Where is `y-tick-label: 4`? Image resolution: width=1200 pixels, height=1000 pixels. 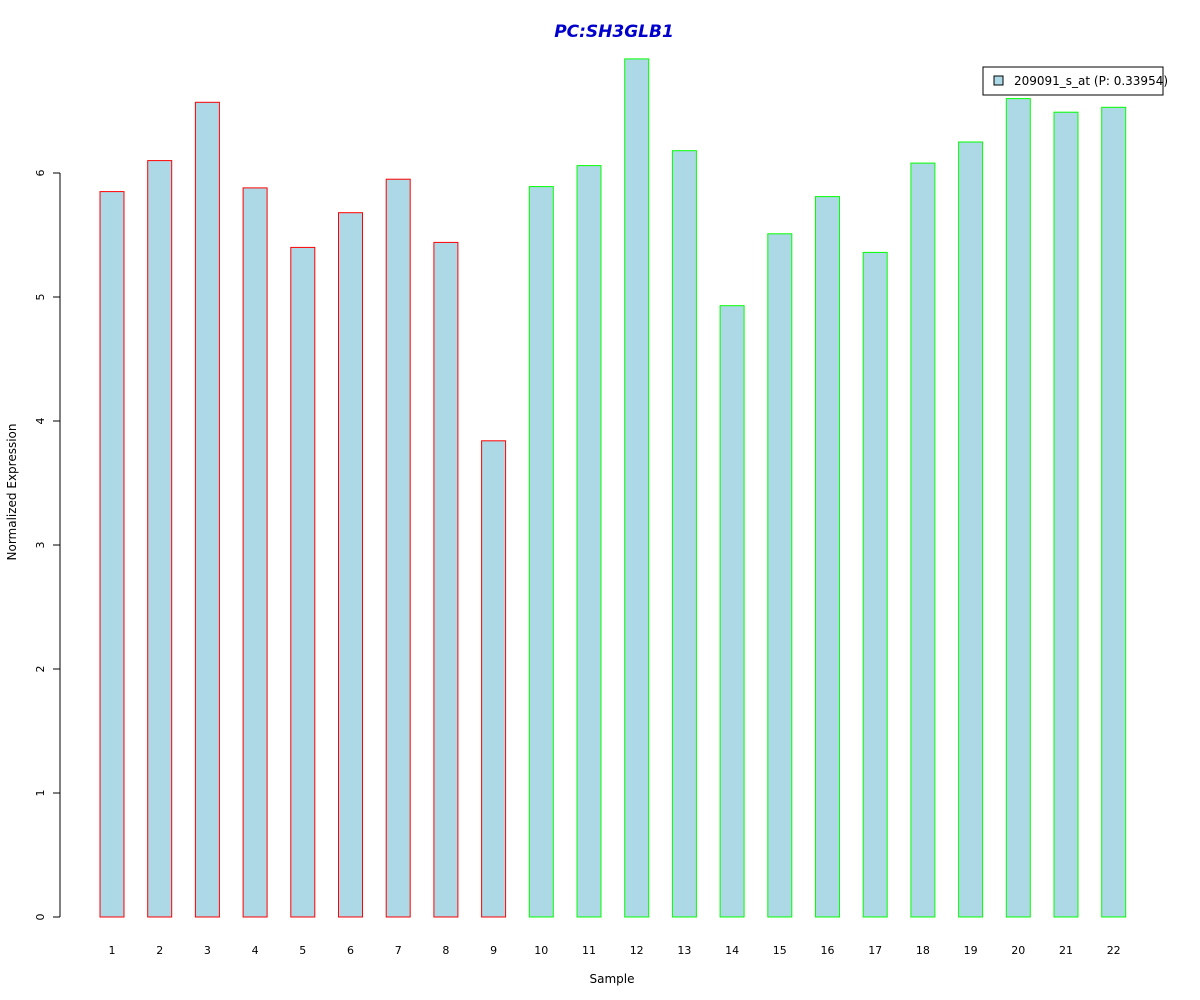 y-tick-label: 4 is located at coordinates (40, 421).